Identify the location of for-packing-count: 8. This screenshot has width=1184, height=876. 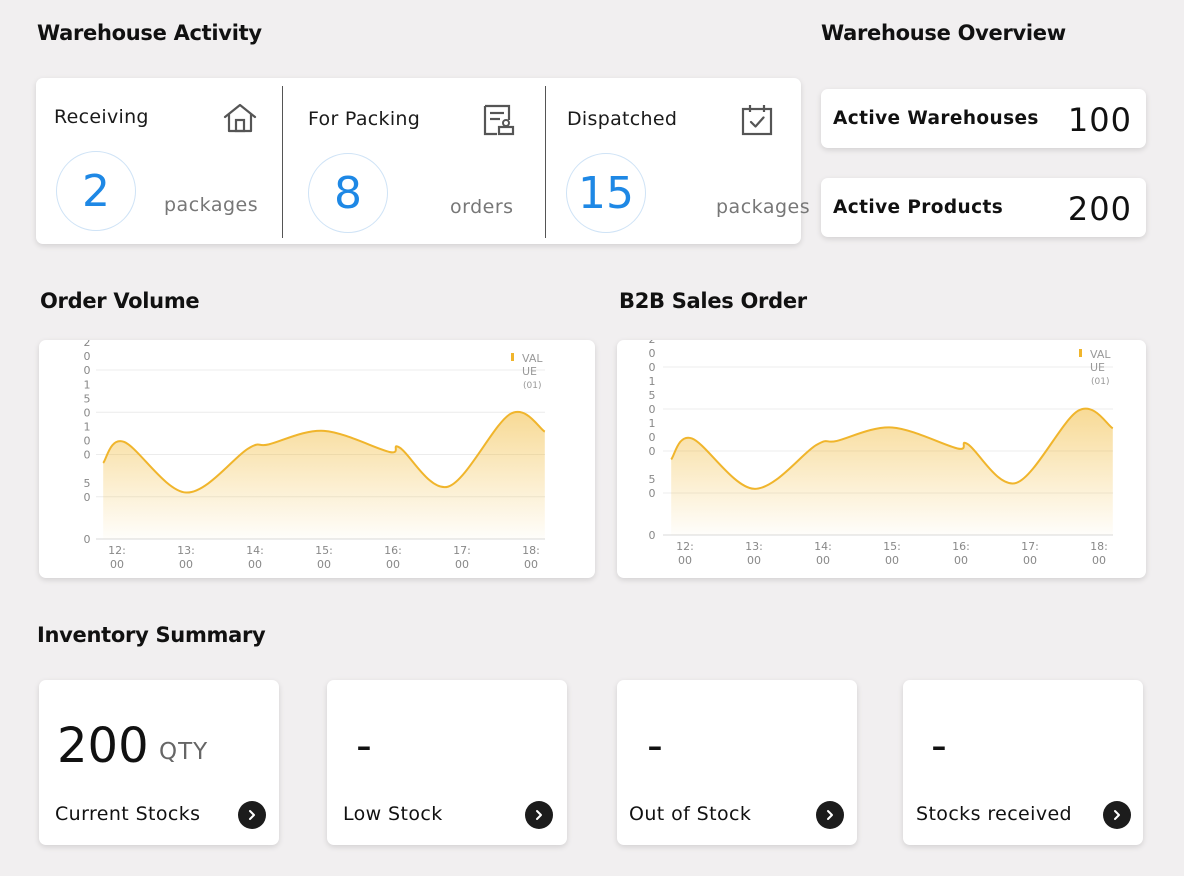
(348, 193).